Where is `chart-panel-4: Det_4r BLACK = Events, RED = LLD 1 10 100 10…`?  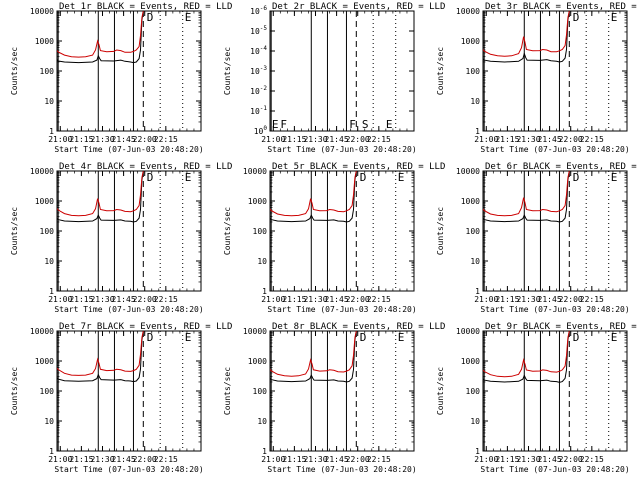
chart-panel-4: Det_4r BLACK = Events, RED = LLD 1 10 100 10… is located at coordinates (121, 238).